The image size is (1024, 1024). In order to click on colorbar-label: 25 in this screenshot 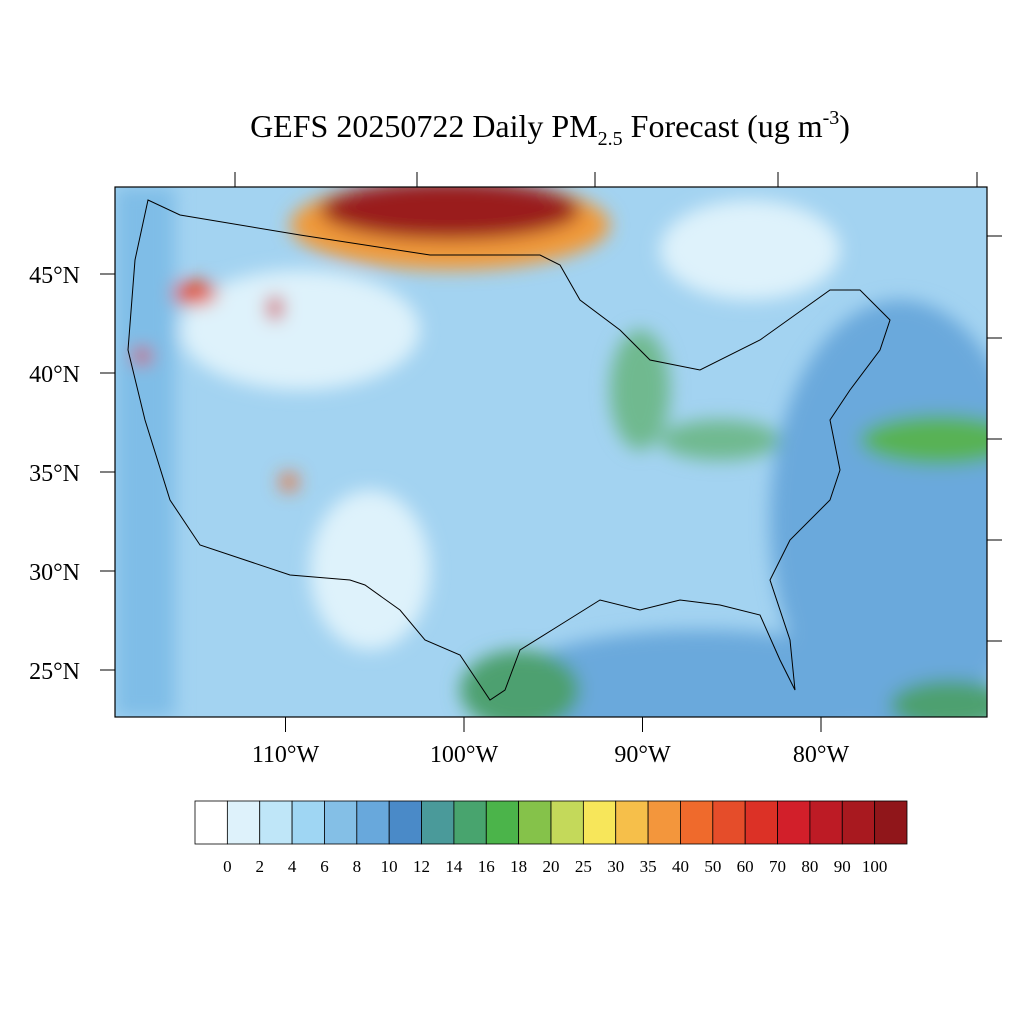, I will do `click(583, 866)`.